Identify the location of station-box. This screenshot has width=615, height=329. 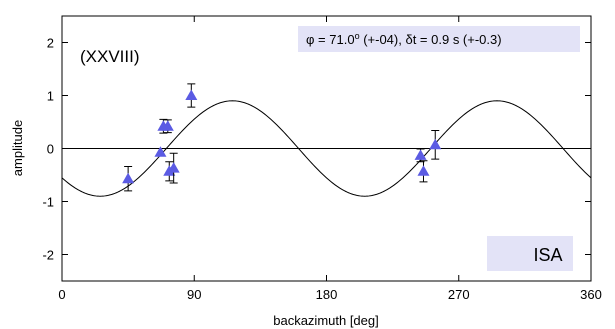
(530, 253).